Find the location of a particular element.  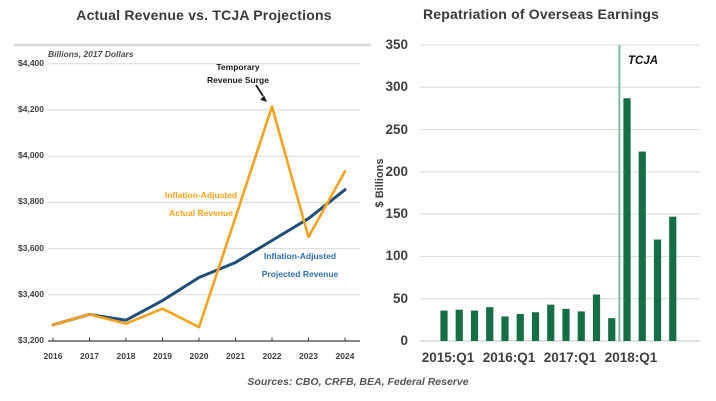

left-y-tick-label: $4,000 is located at coordinates (31, 155).